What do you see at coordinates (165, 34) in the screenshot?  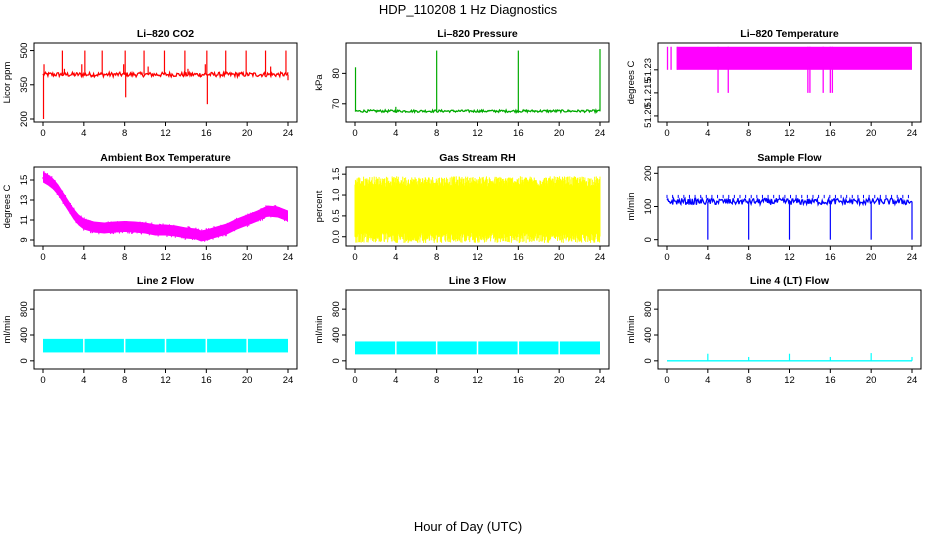 I see `panel-title: Li–820 CO2` at bounding box center [165, 34].